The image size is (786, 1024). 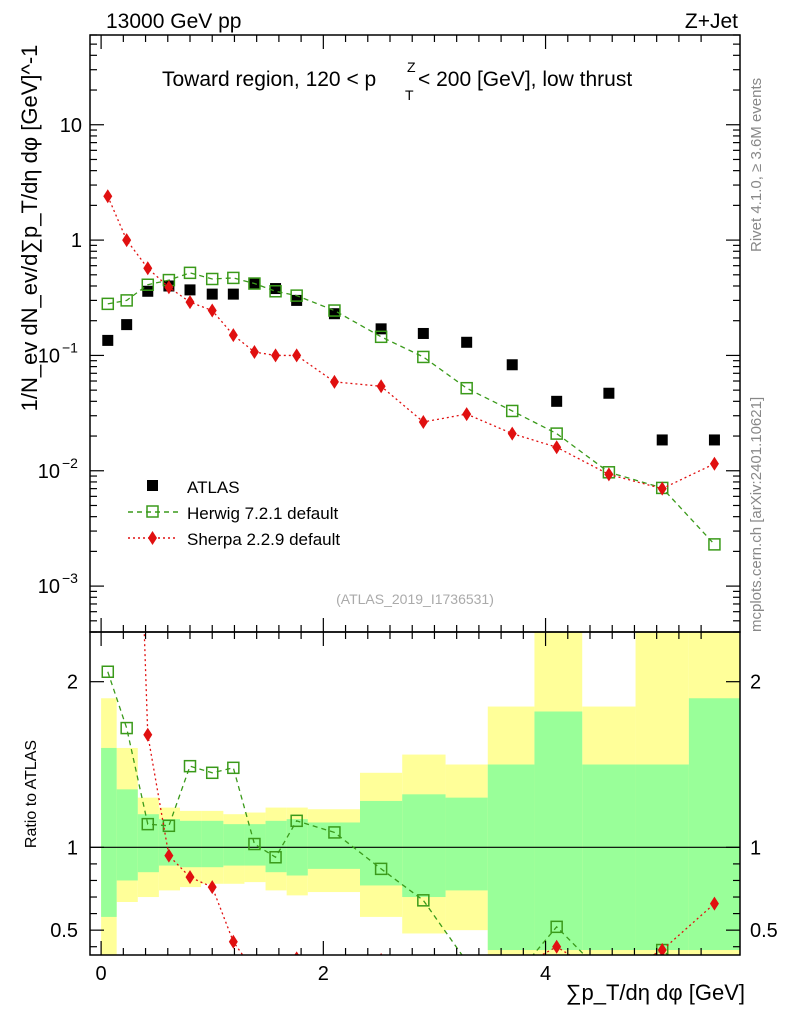 I want to click on main-y-axis-label-text: 1/N_ev dN_ev/d∑p_T/dη dφ [GeV]^-1, so click(x=29, y=228).